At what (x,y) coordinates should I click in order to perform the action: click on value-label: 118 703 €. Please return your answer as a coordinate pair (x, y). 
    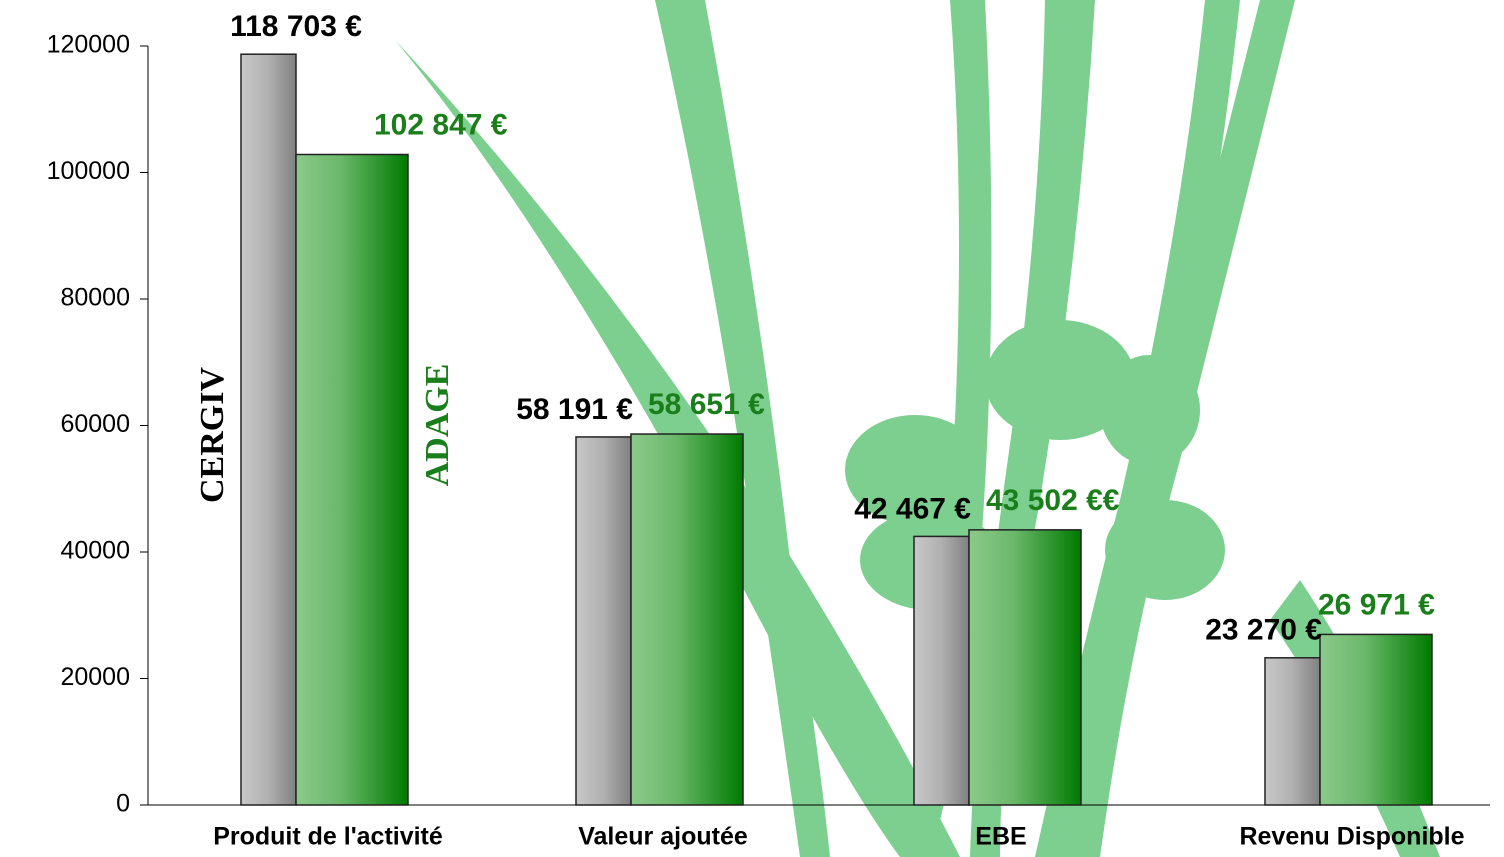
    Looking at the image, I should click on (296, 26).